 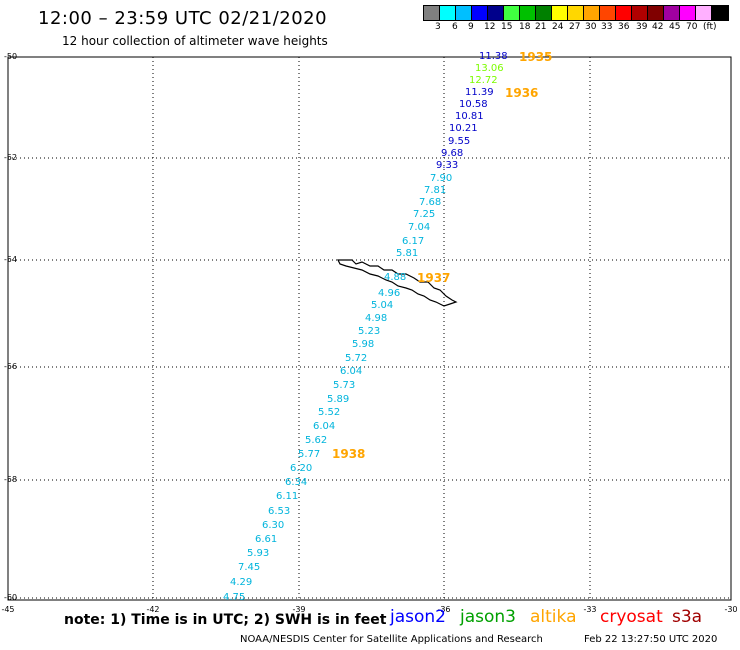 I want to click on wave-height-label: 5.77, so click(x=309, y=454).